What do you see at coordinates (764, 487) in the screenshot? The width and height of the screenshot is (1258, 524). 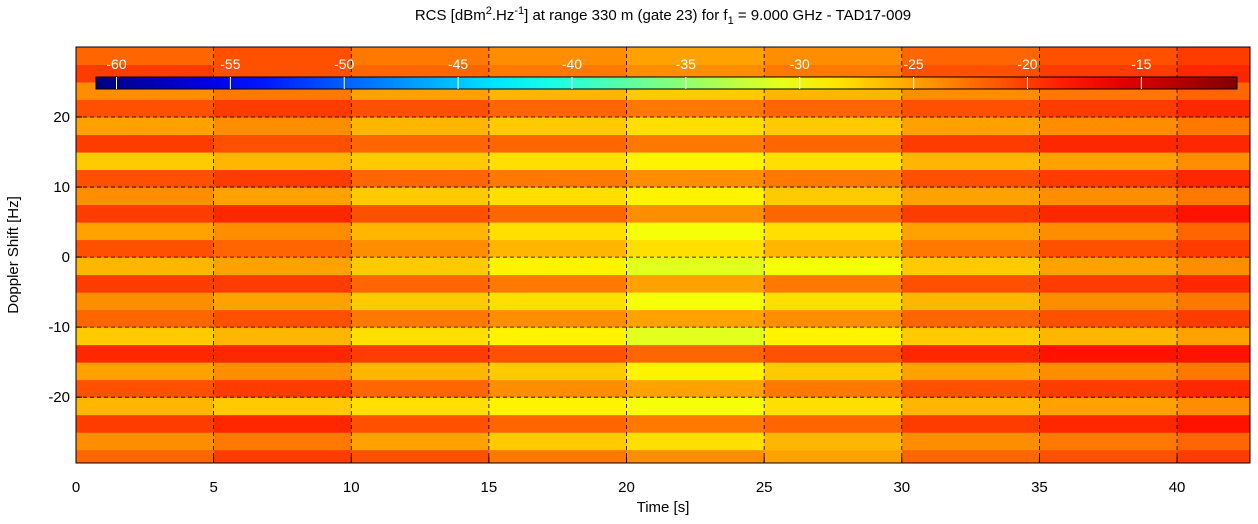 I see `x-tick-label: 25` at bounding box center [764, 487].